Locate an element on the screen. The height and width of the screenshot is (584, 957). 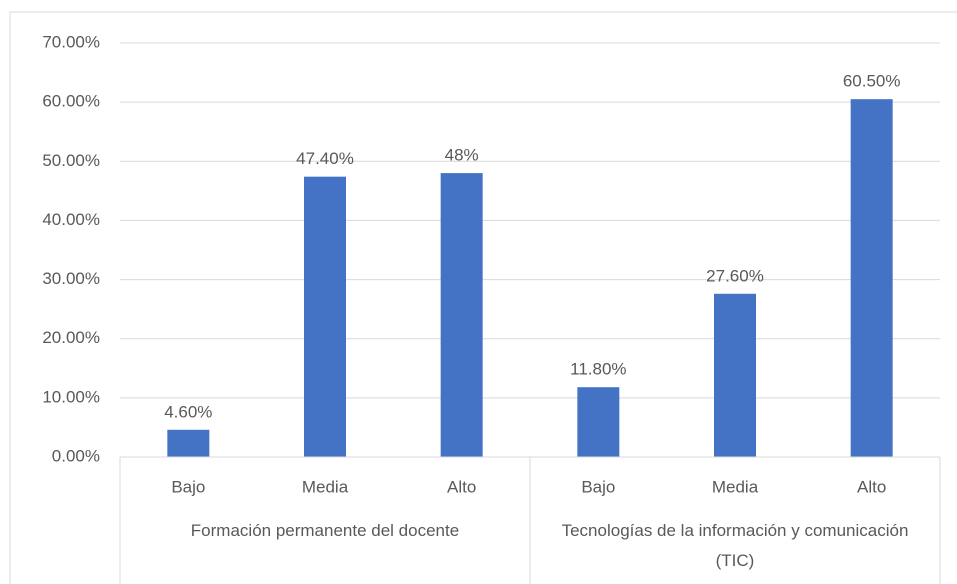
value-label: 11.80% is located at coordinates (598, 369).